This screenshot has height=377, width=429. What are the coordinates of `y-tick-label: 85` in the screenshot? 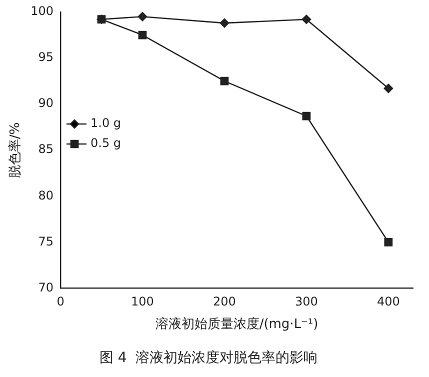 It's located at (46, 149).